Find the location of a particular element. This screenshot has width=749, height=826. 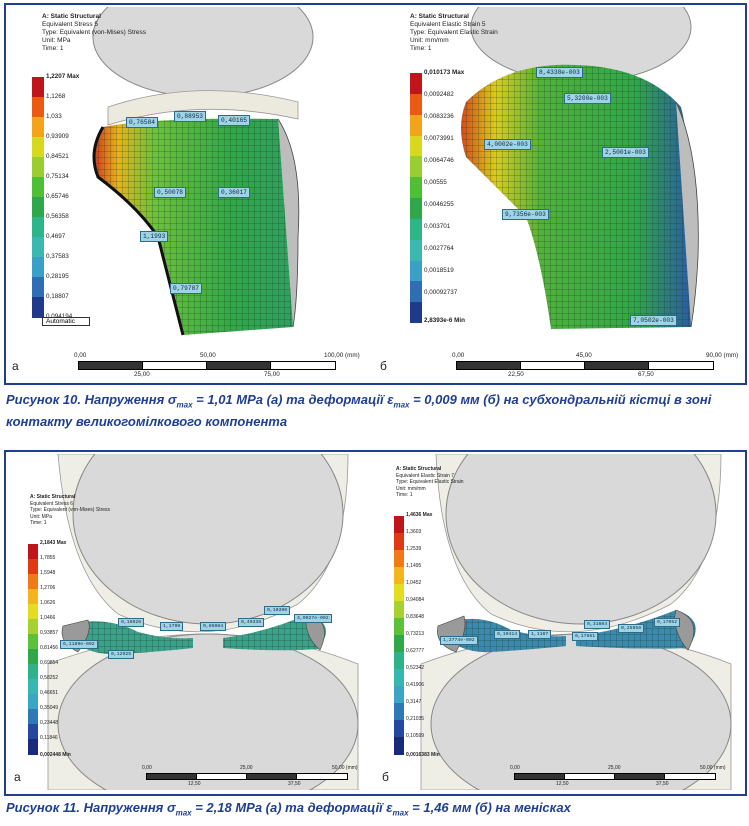

probe-label: 0,40338 is located at coordinates (251, 622).